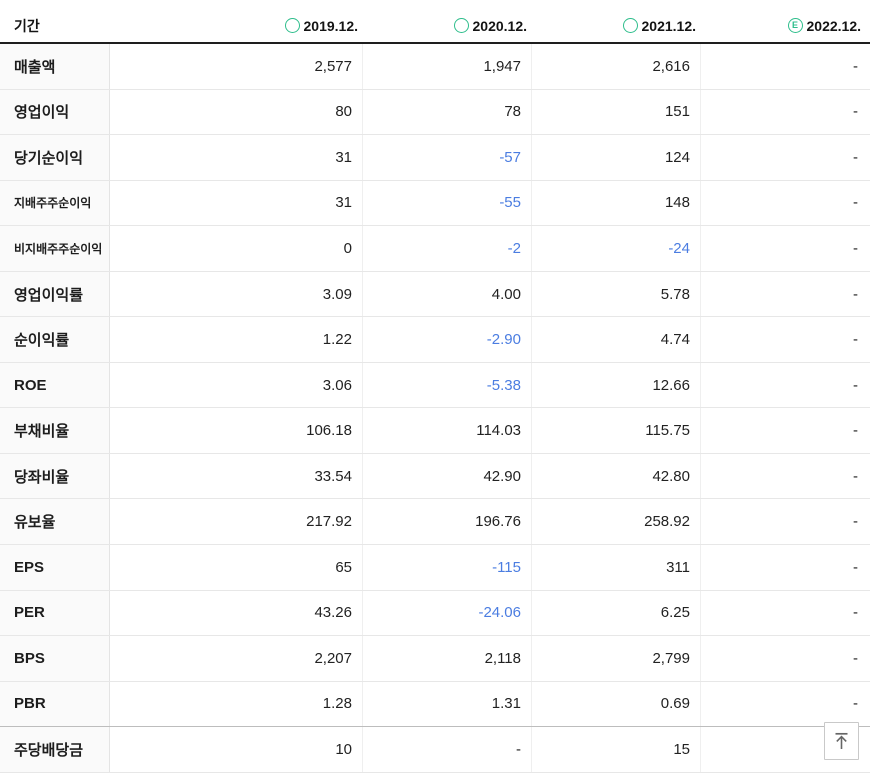 This screenshot has width=870, height=773. What do you see at coordinates (236, 522) in the screenshot?
I see `cell-2019: 217.92` at bounding box center [236, 522].